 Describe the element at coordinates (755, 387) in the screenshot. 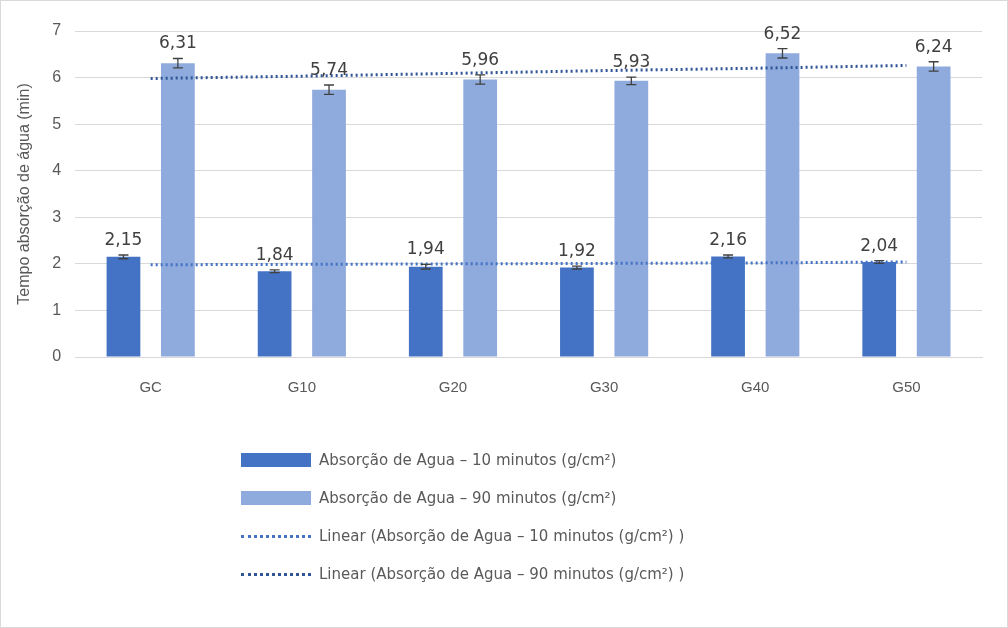

I see `x-tick-label: G40` at that location.